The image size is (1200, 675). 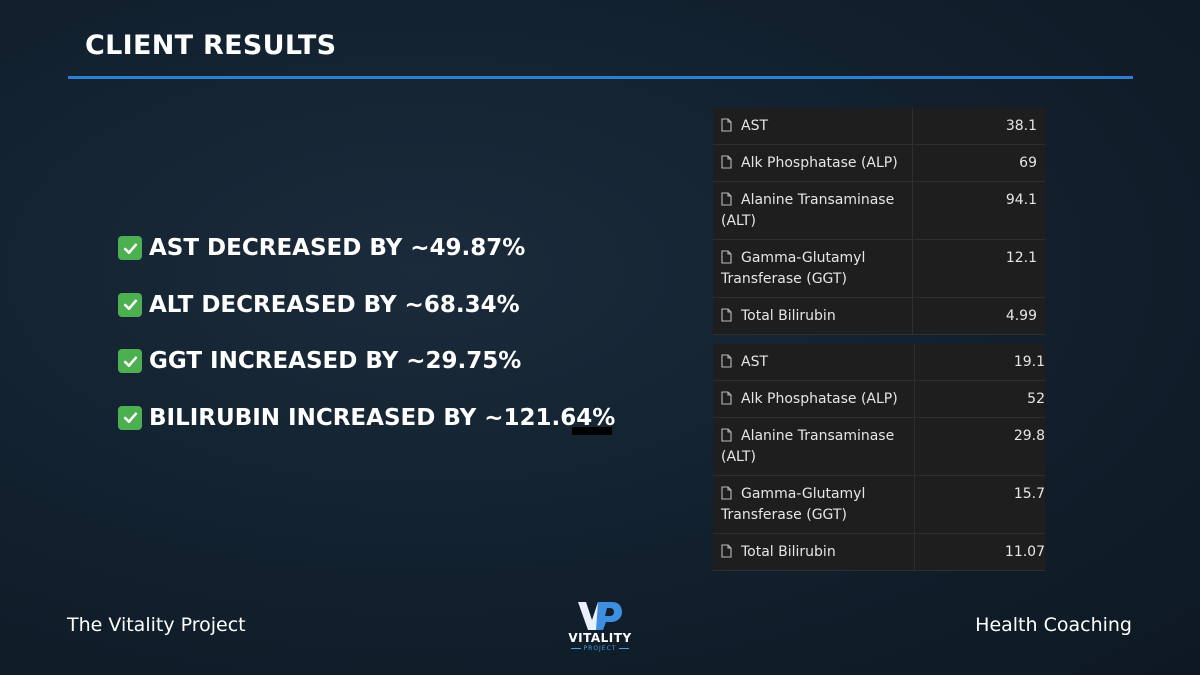 What do you see at coordinates (979, 446) in the screenshot?
I see `row-value: 29.8` at bounding box center [979, 446].